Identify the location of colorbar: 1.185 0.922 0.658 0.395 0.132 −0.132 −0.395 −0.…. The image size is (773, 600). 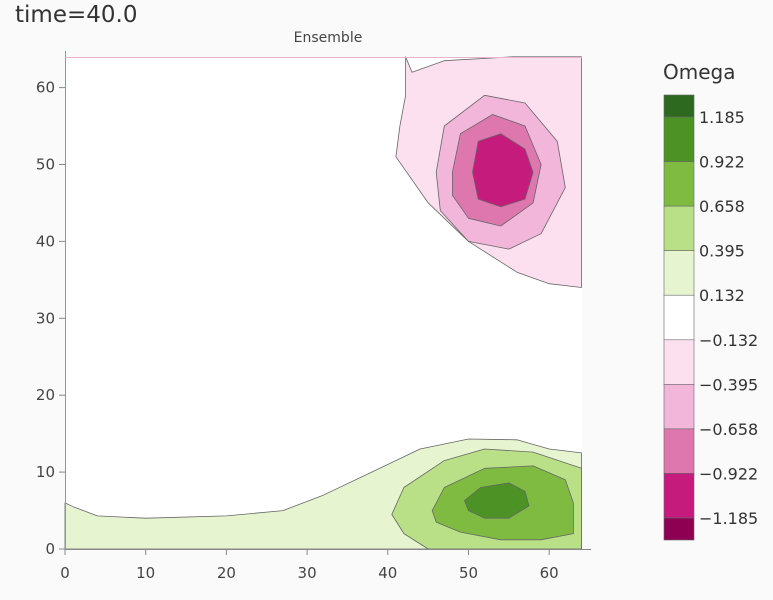
(710, 317).